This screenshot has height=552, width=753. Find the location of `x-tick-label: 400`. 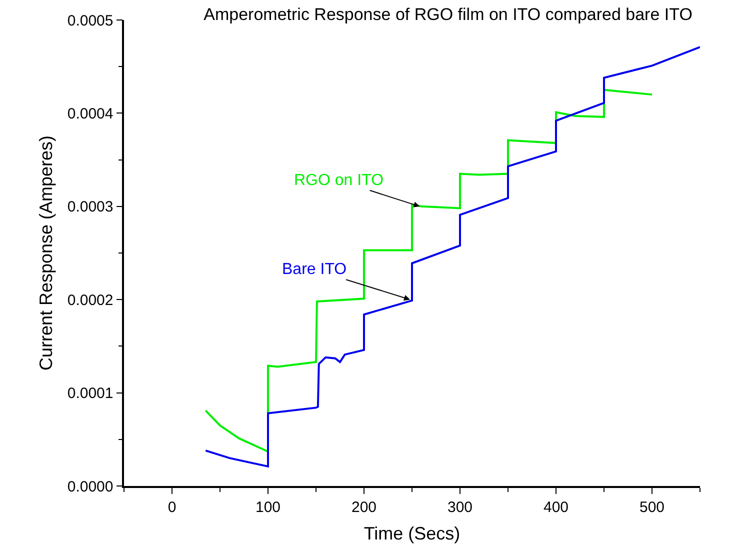

x-tick-label: 400 is located at coordinates (556, 507).